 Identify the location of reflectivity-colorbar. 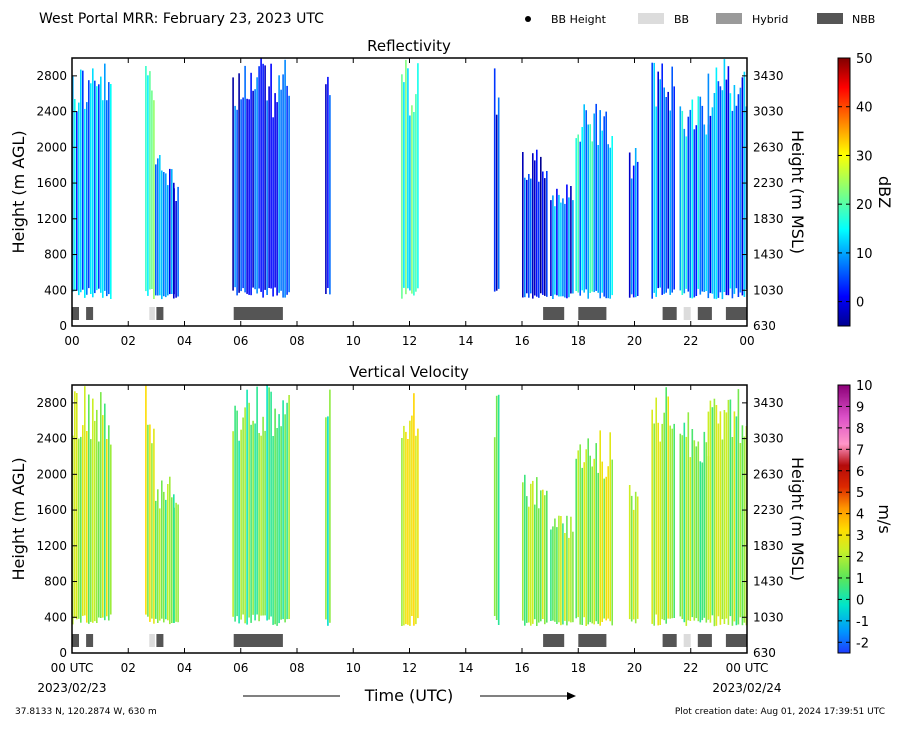
(844, 192).